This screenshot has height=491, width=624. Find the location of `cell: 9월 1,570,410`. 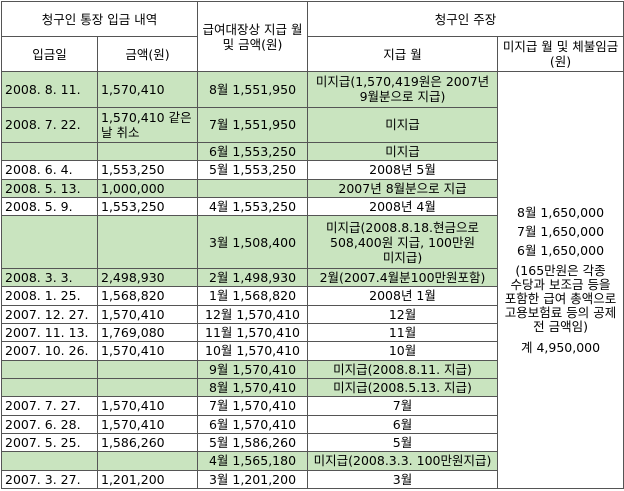

cell: 9월 1,570,410 is located at coordinates (253, 369).